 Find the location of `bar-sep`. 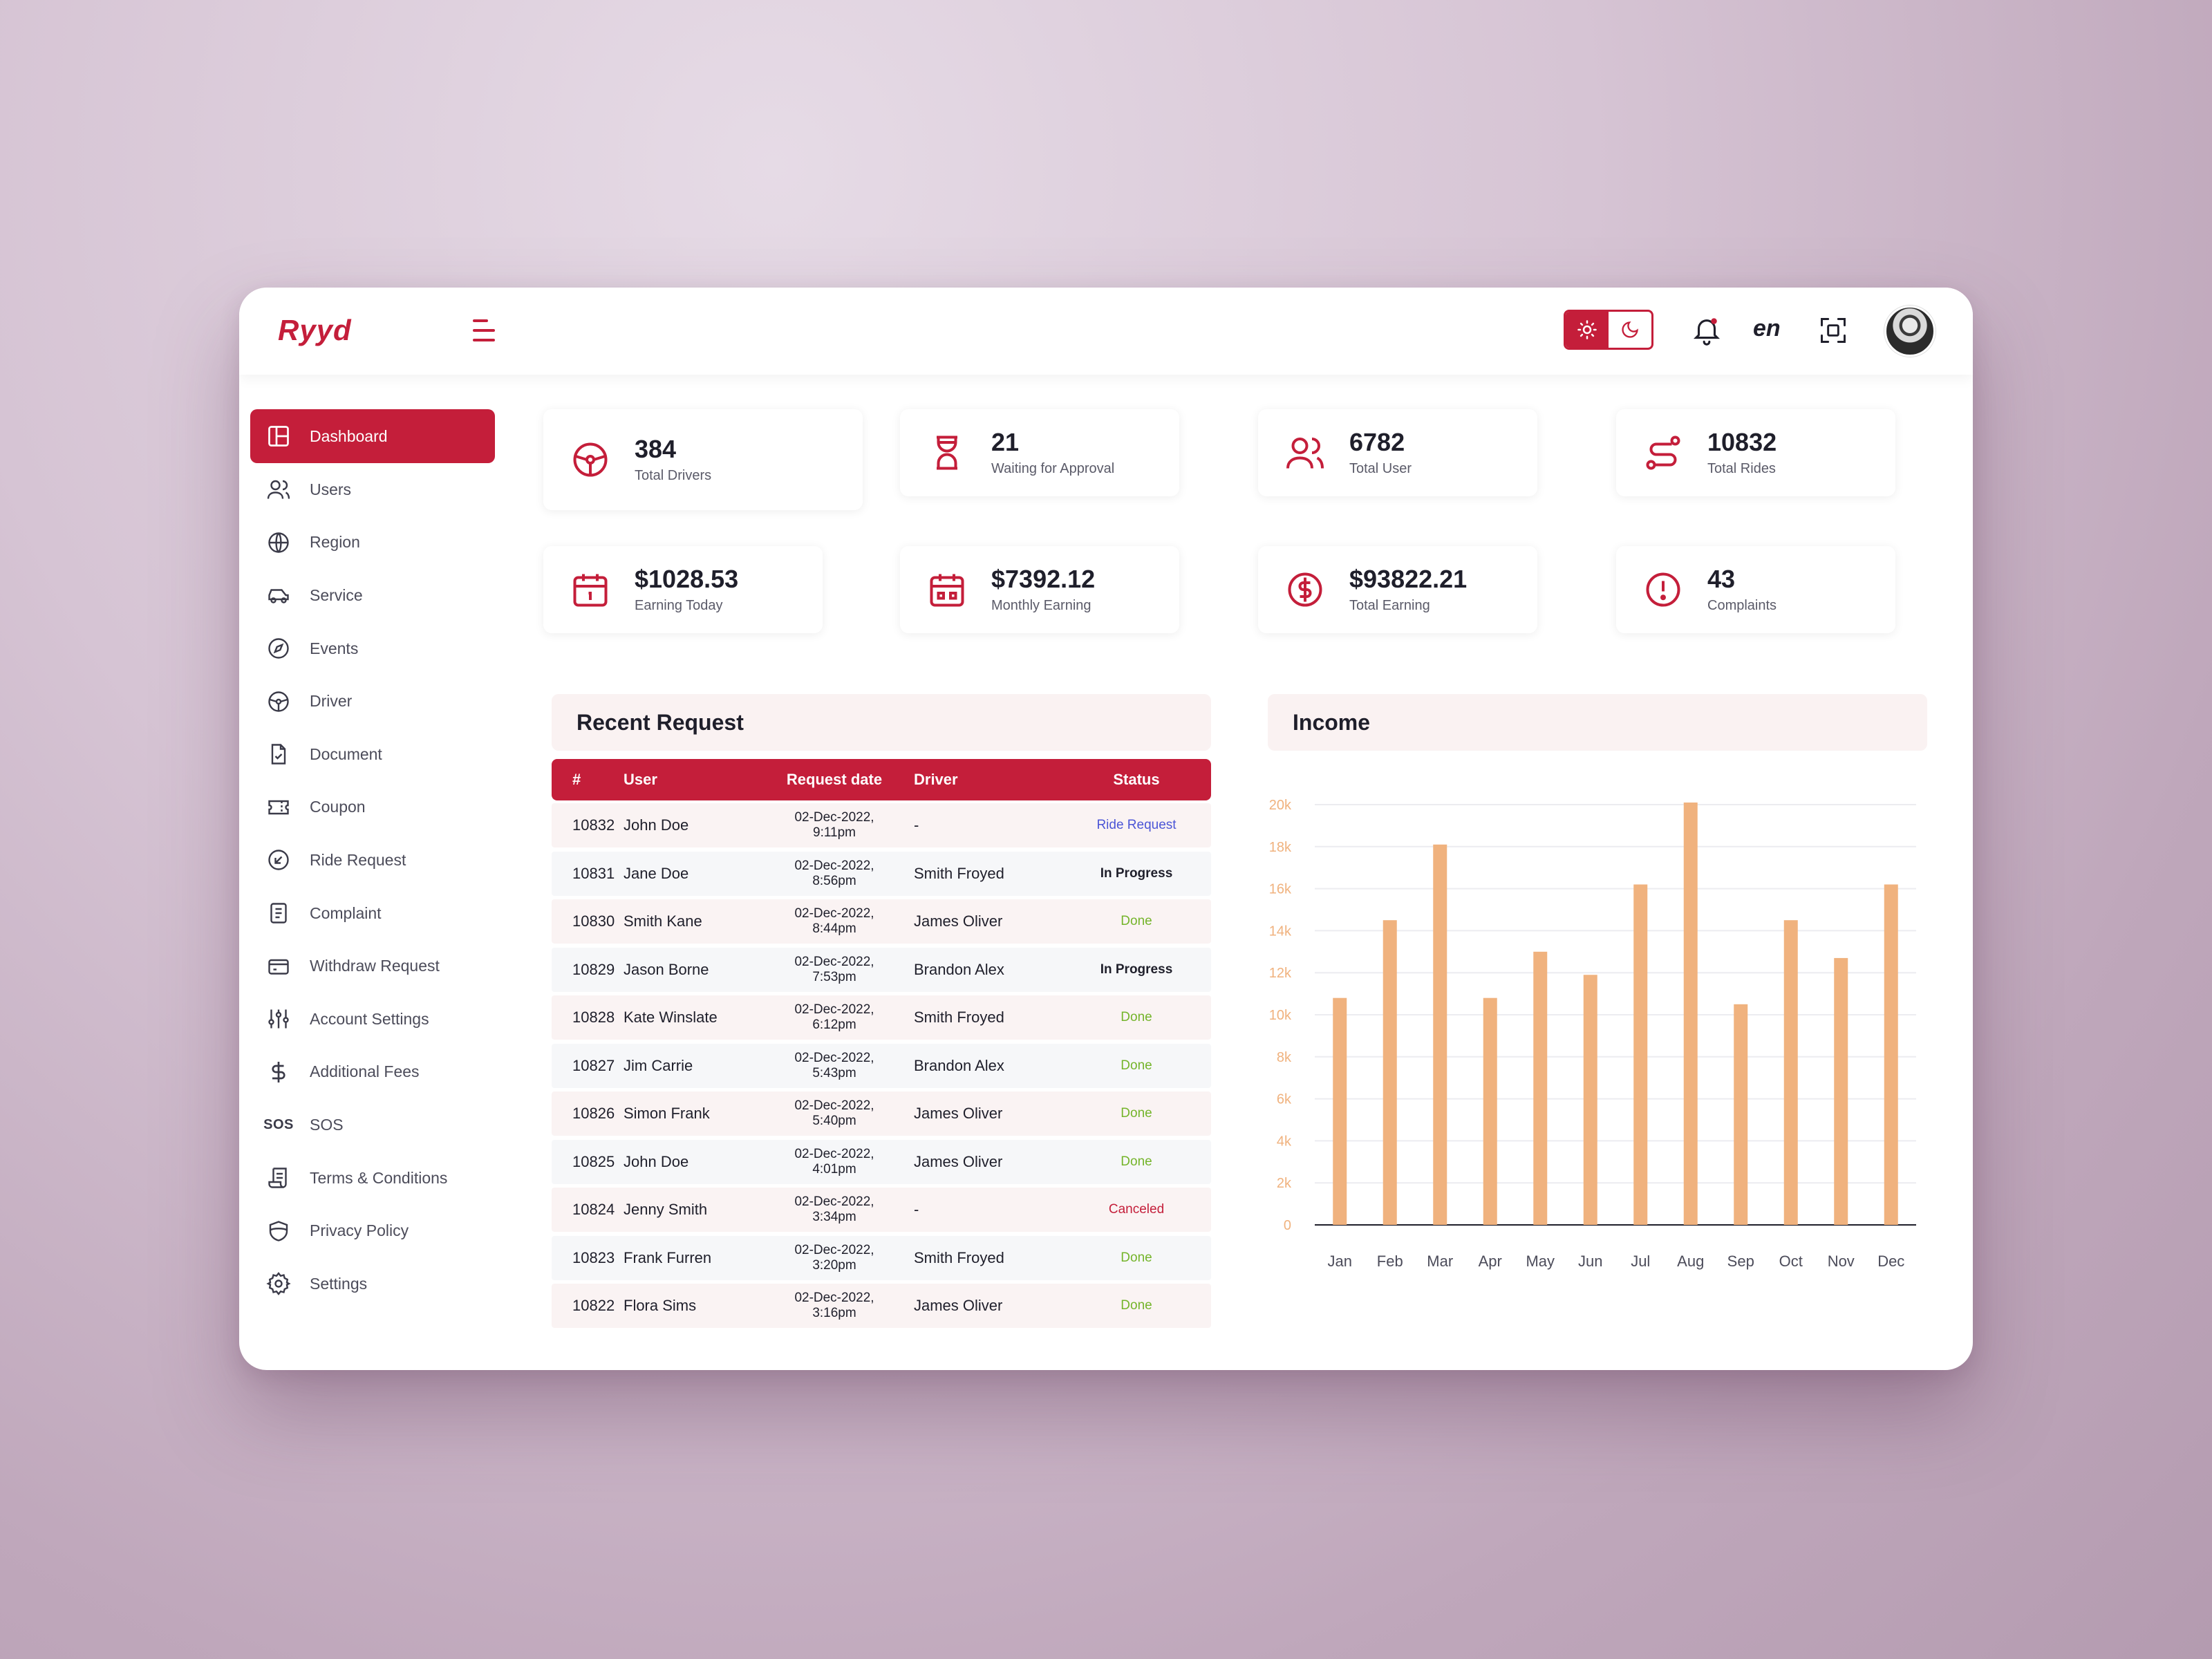

bar-sep is located at coordinates (1741, 1114).